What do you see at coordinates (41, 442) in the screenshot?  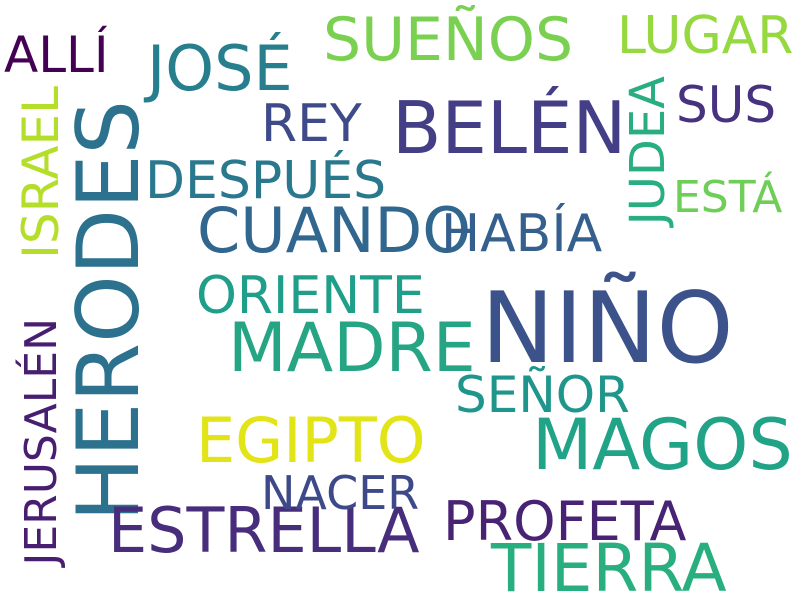 I see `word-jerusalen: JERUSALÉN` at bounding box center [41, 442].